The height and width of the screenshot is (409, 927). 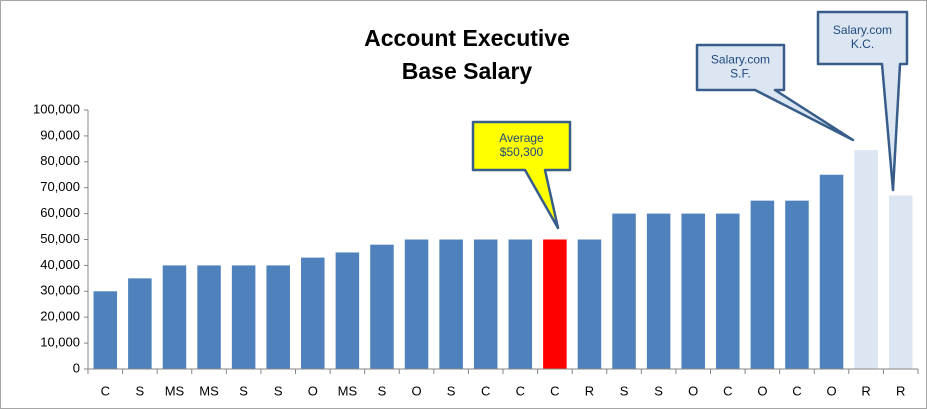 What do you see at coordinates (862, 44) in the screenshot?
I see `callout-text: K.C.` at bounding box center [862, 44].